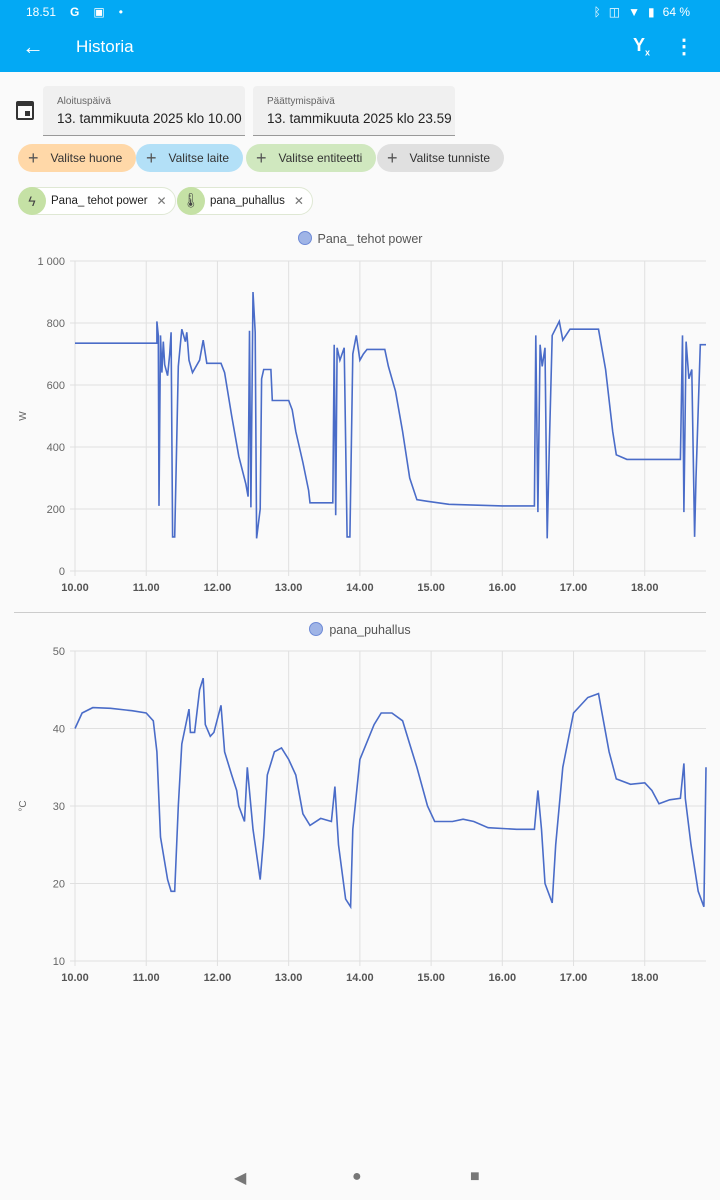 This screenshot has width=720, height=1200. Describe the element at coordinates (33, 46) in the screenshot. I see `arrow-left-icon: ←` at that location.